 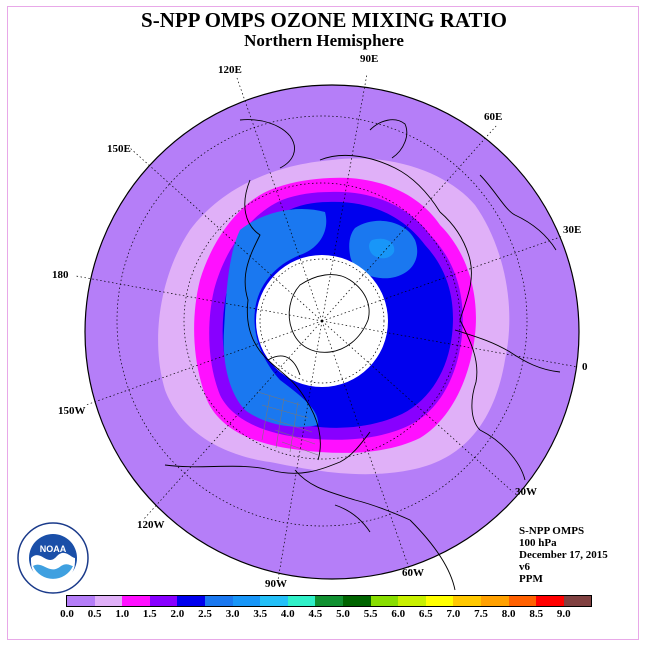 I want to click on colorbar-tick-label: 4.0, so click(x=287, y=614).